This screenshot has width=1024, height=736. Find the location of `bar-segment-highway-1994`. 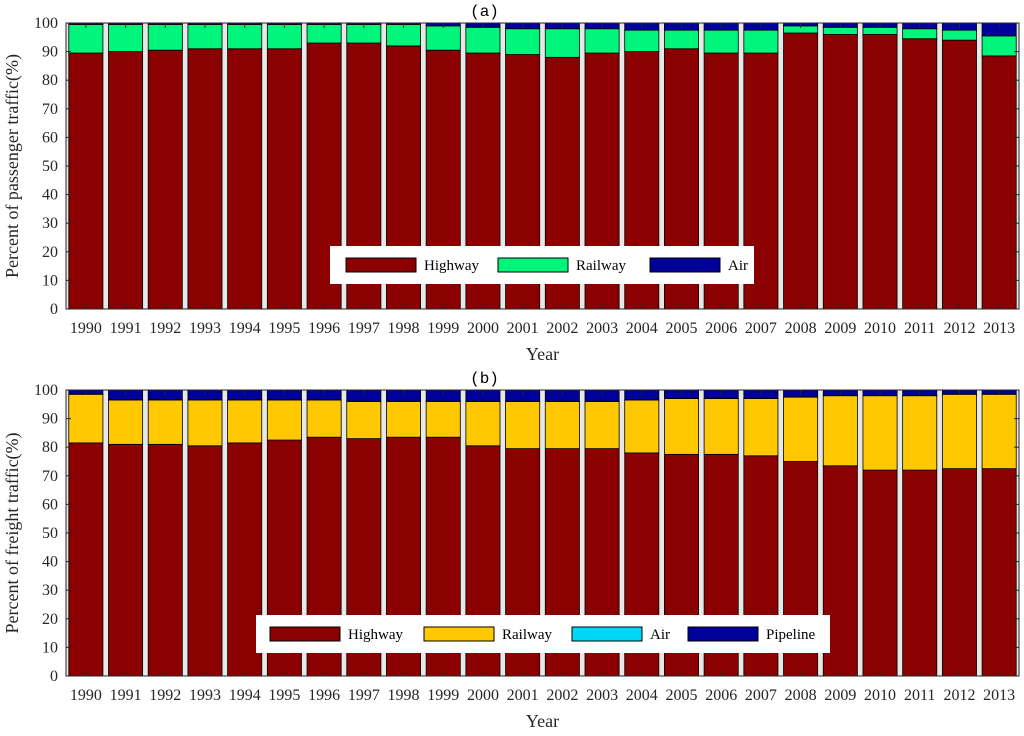

bar-segment-highway-1994 is located at coordinates (245, 179).